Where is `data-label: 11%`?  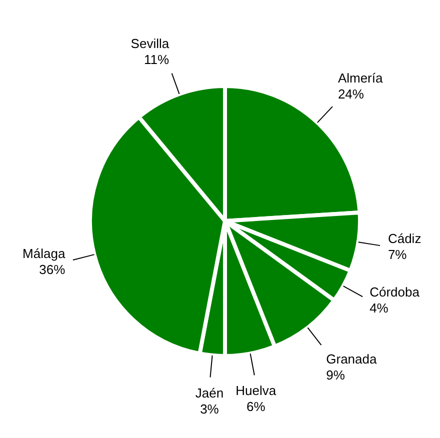
data-label: 11% is located at coordinates (157, 59).